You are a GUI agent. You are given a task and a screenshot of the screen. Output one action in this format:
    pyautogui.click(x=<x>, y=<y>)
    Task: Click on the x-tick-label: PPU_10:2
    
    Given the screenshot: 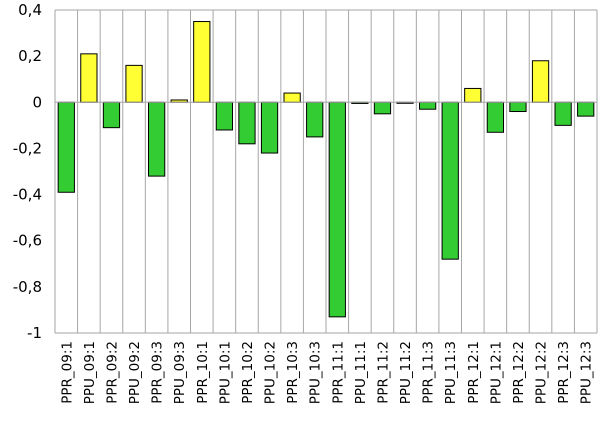 What is the action you would take?
    pyautogui.click(x=271, y=372)
    